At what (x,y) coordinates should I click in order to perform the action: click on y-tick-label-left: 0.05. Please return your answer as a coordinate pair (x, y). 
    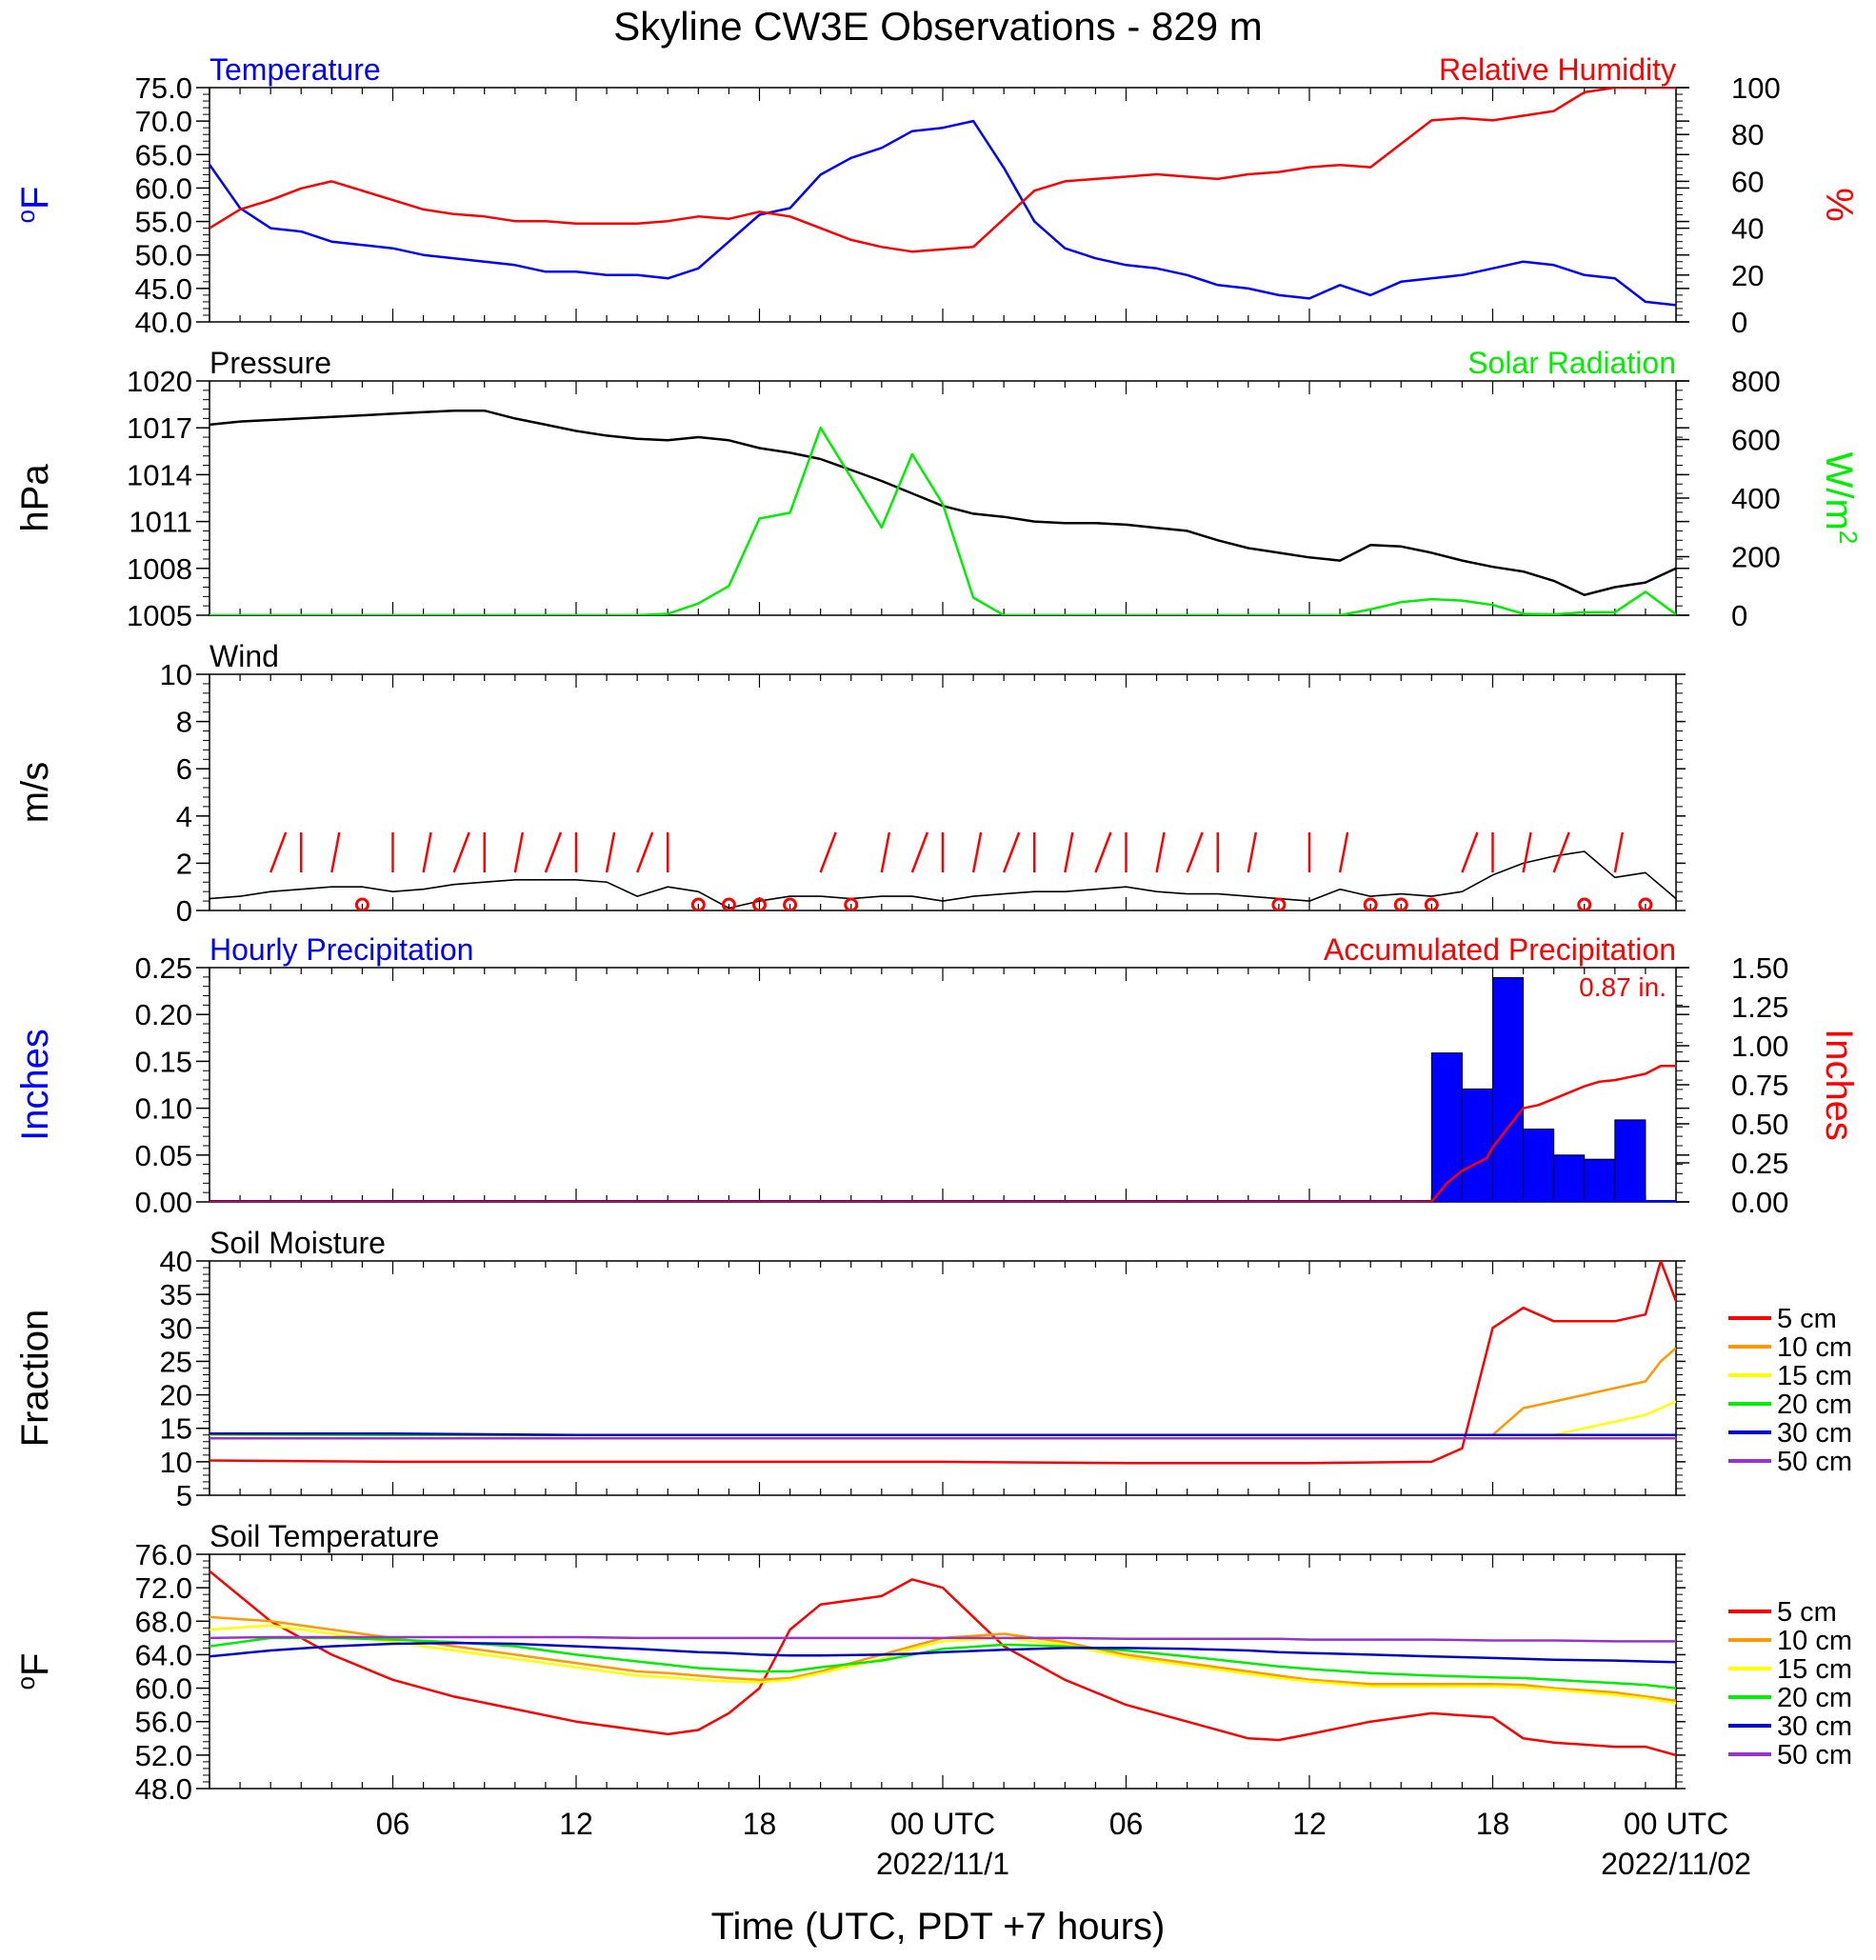
    Looking at the image, I should click on (163, 1155).